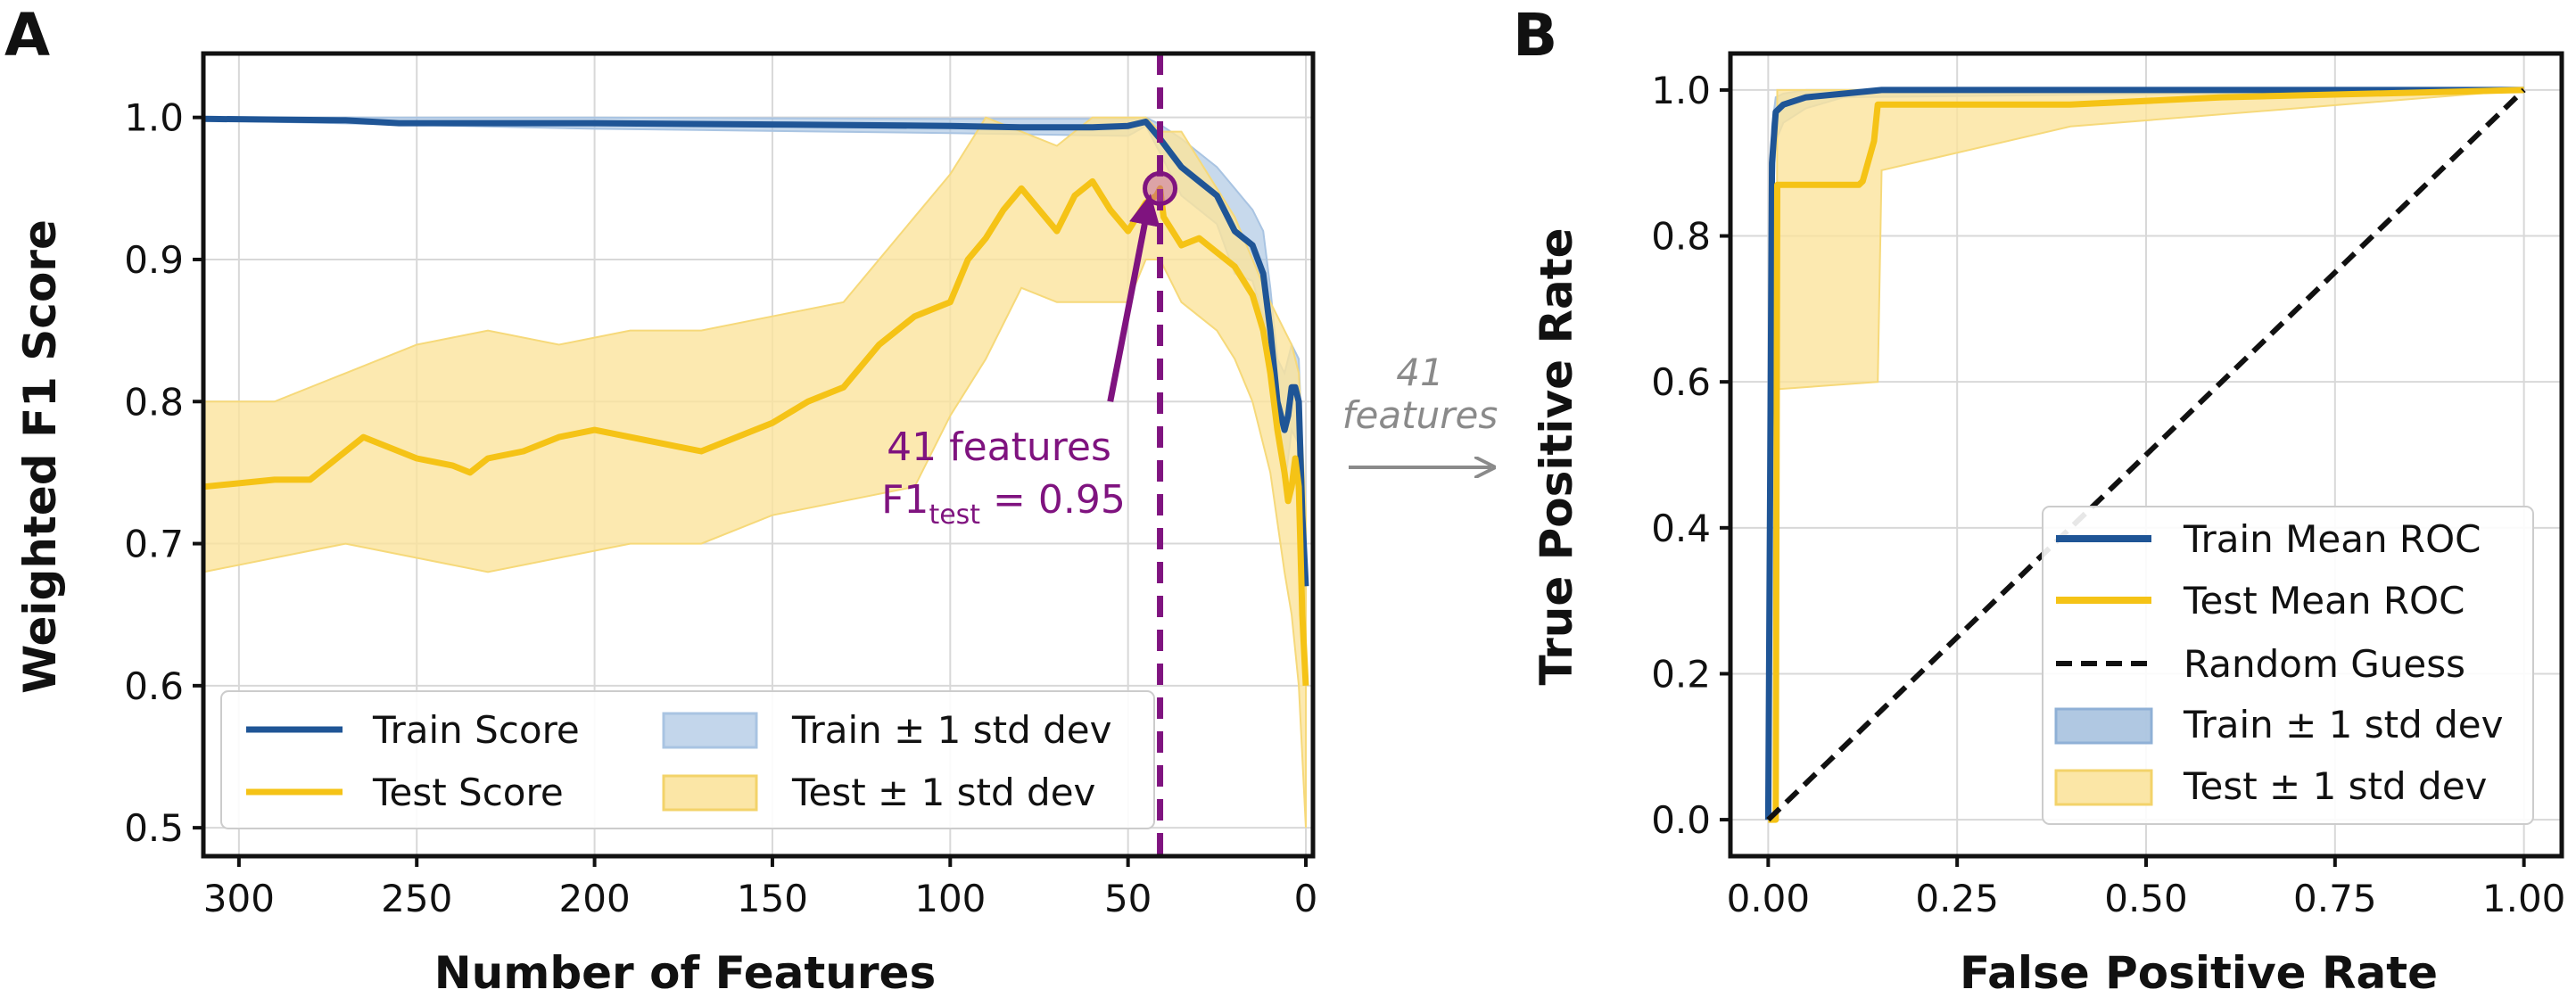 The image size is (2576, 1006). Describe the element at coordinates (1161, 188) in the screenshot. I see `highlight-point` at that location.